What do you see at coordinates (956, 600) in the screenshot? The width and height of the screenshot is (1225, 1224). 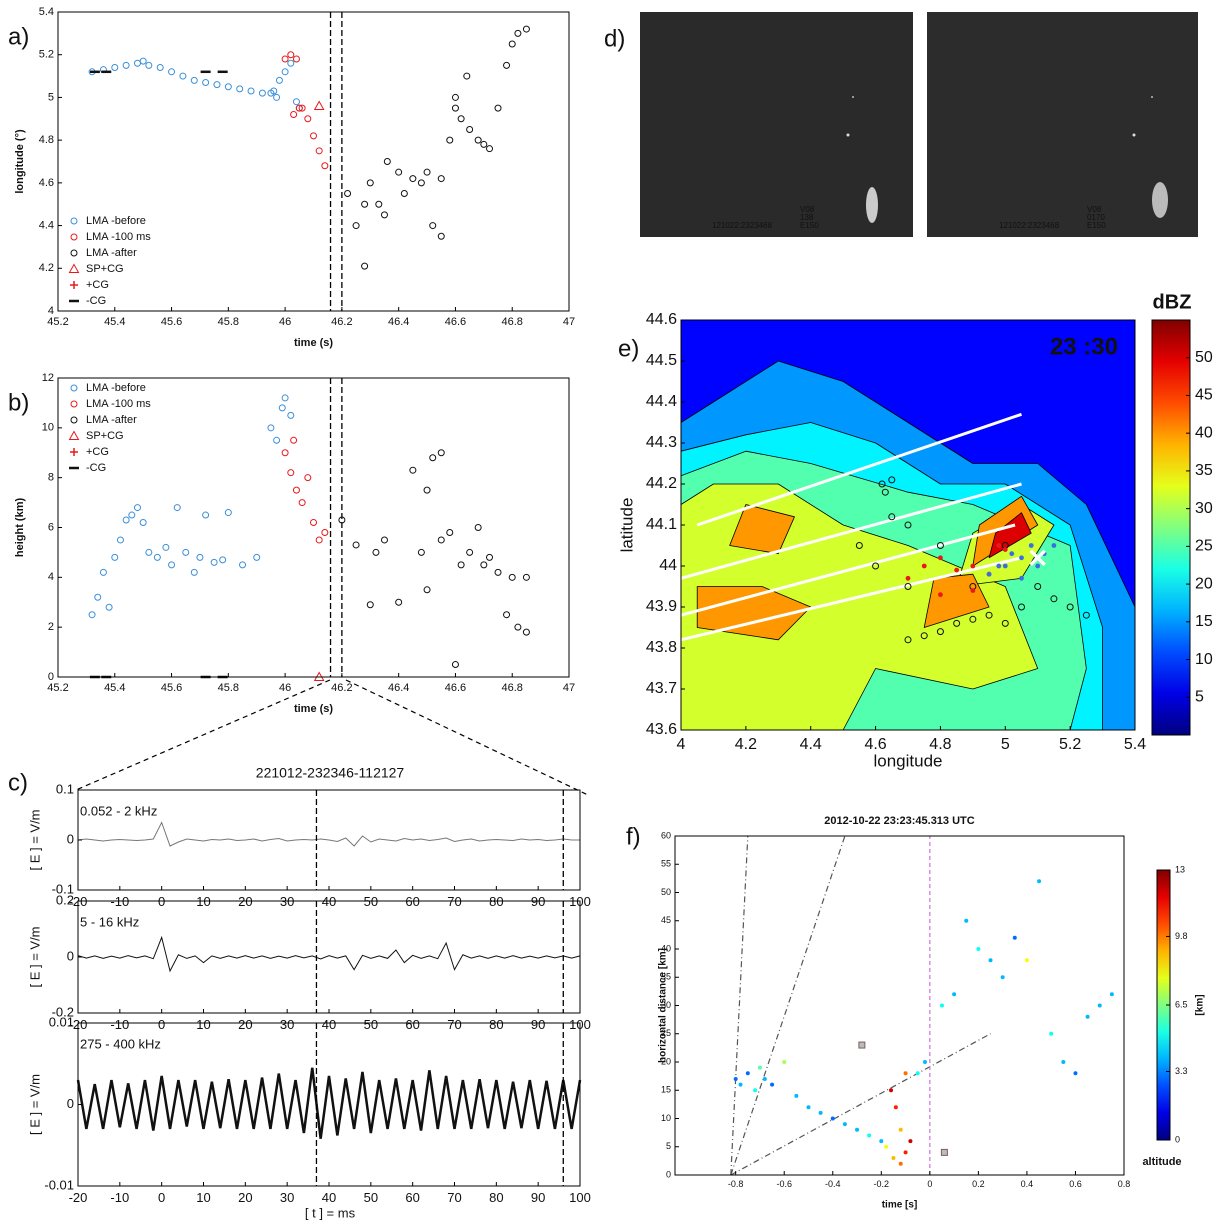 I see `contour-region` at bounding box center [956, 600].